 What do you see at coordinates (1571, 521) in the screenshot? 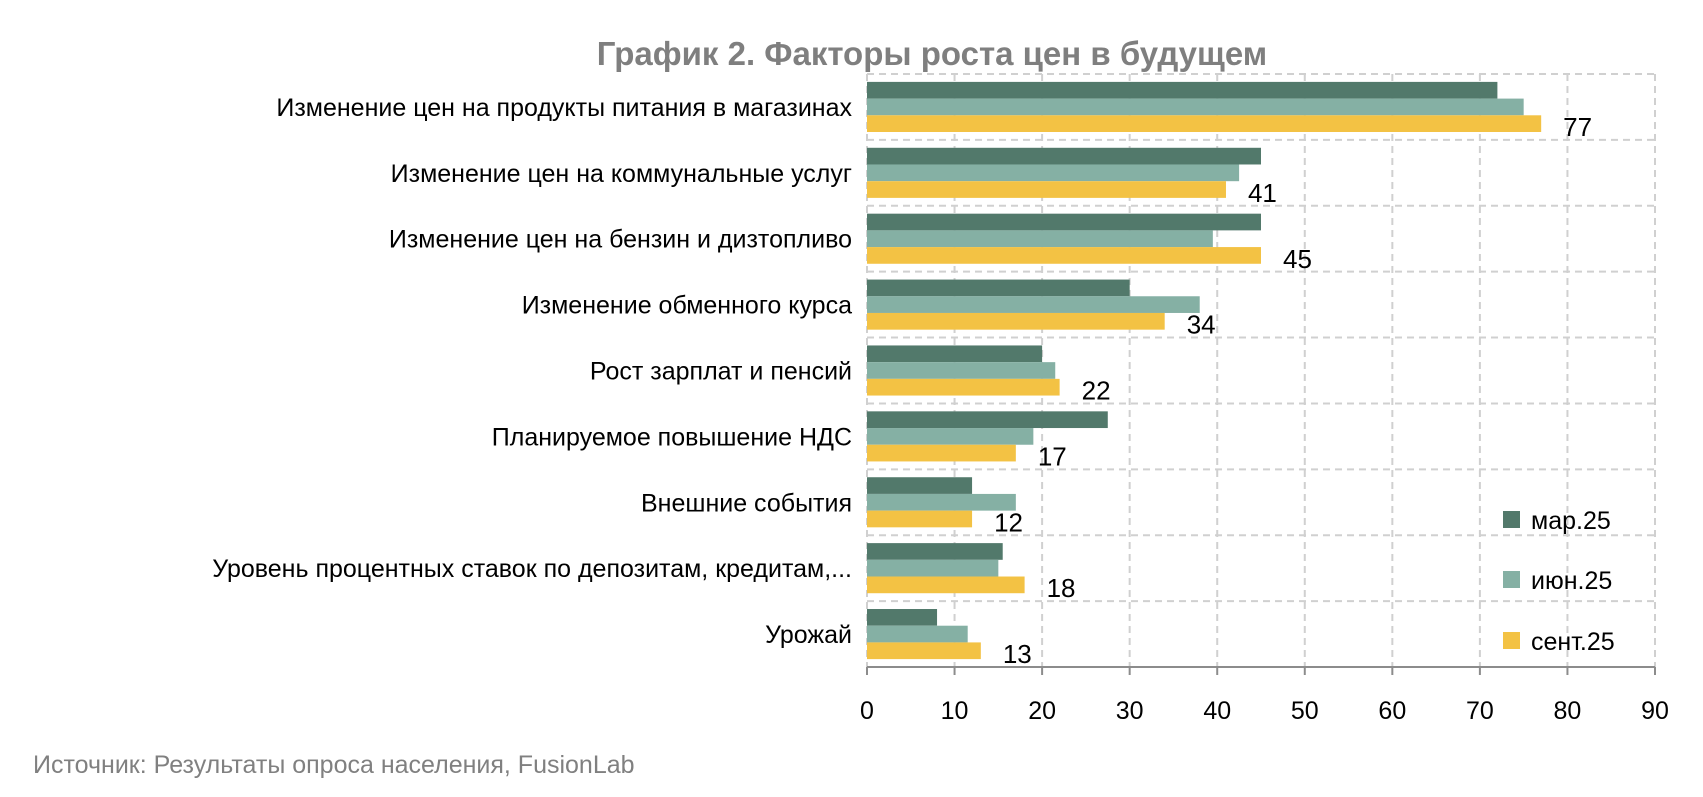
I see `legend-label: мар.25` at bounding box center [1571, 521].